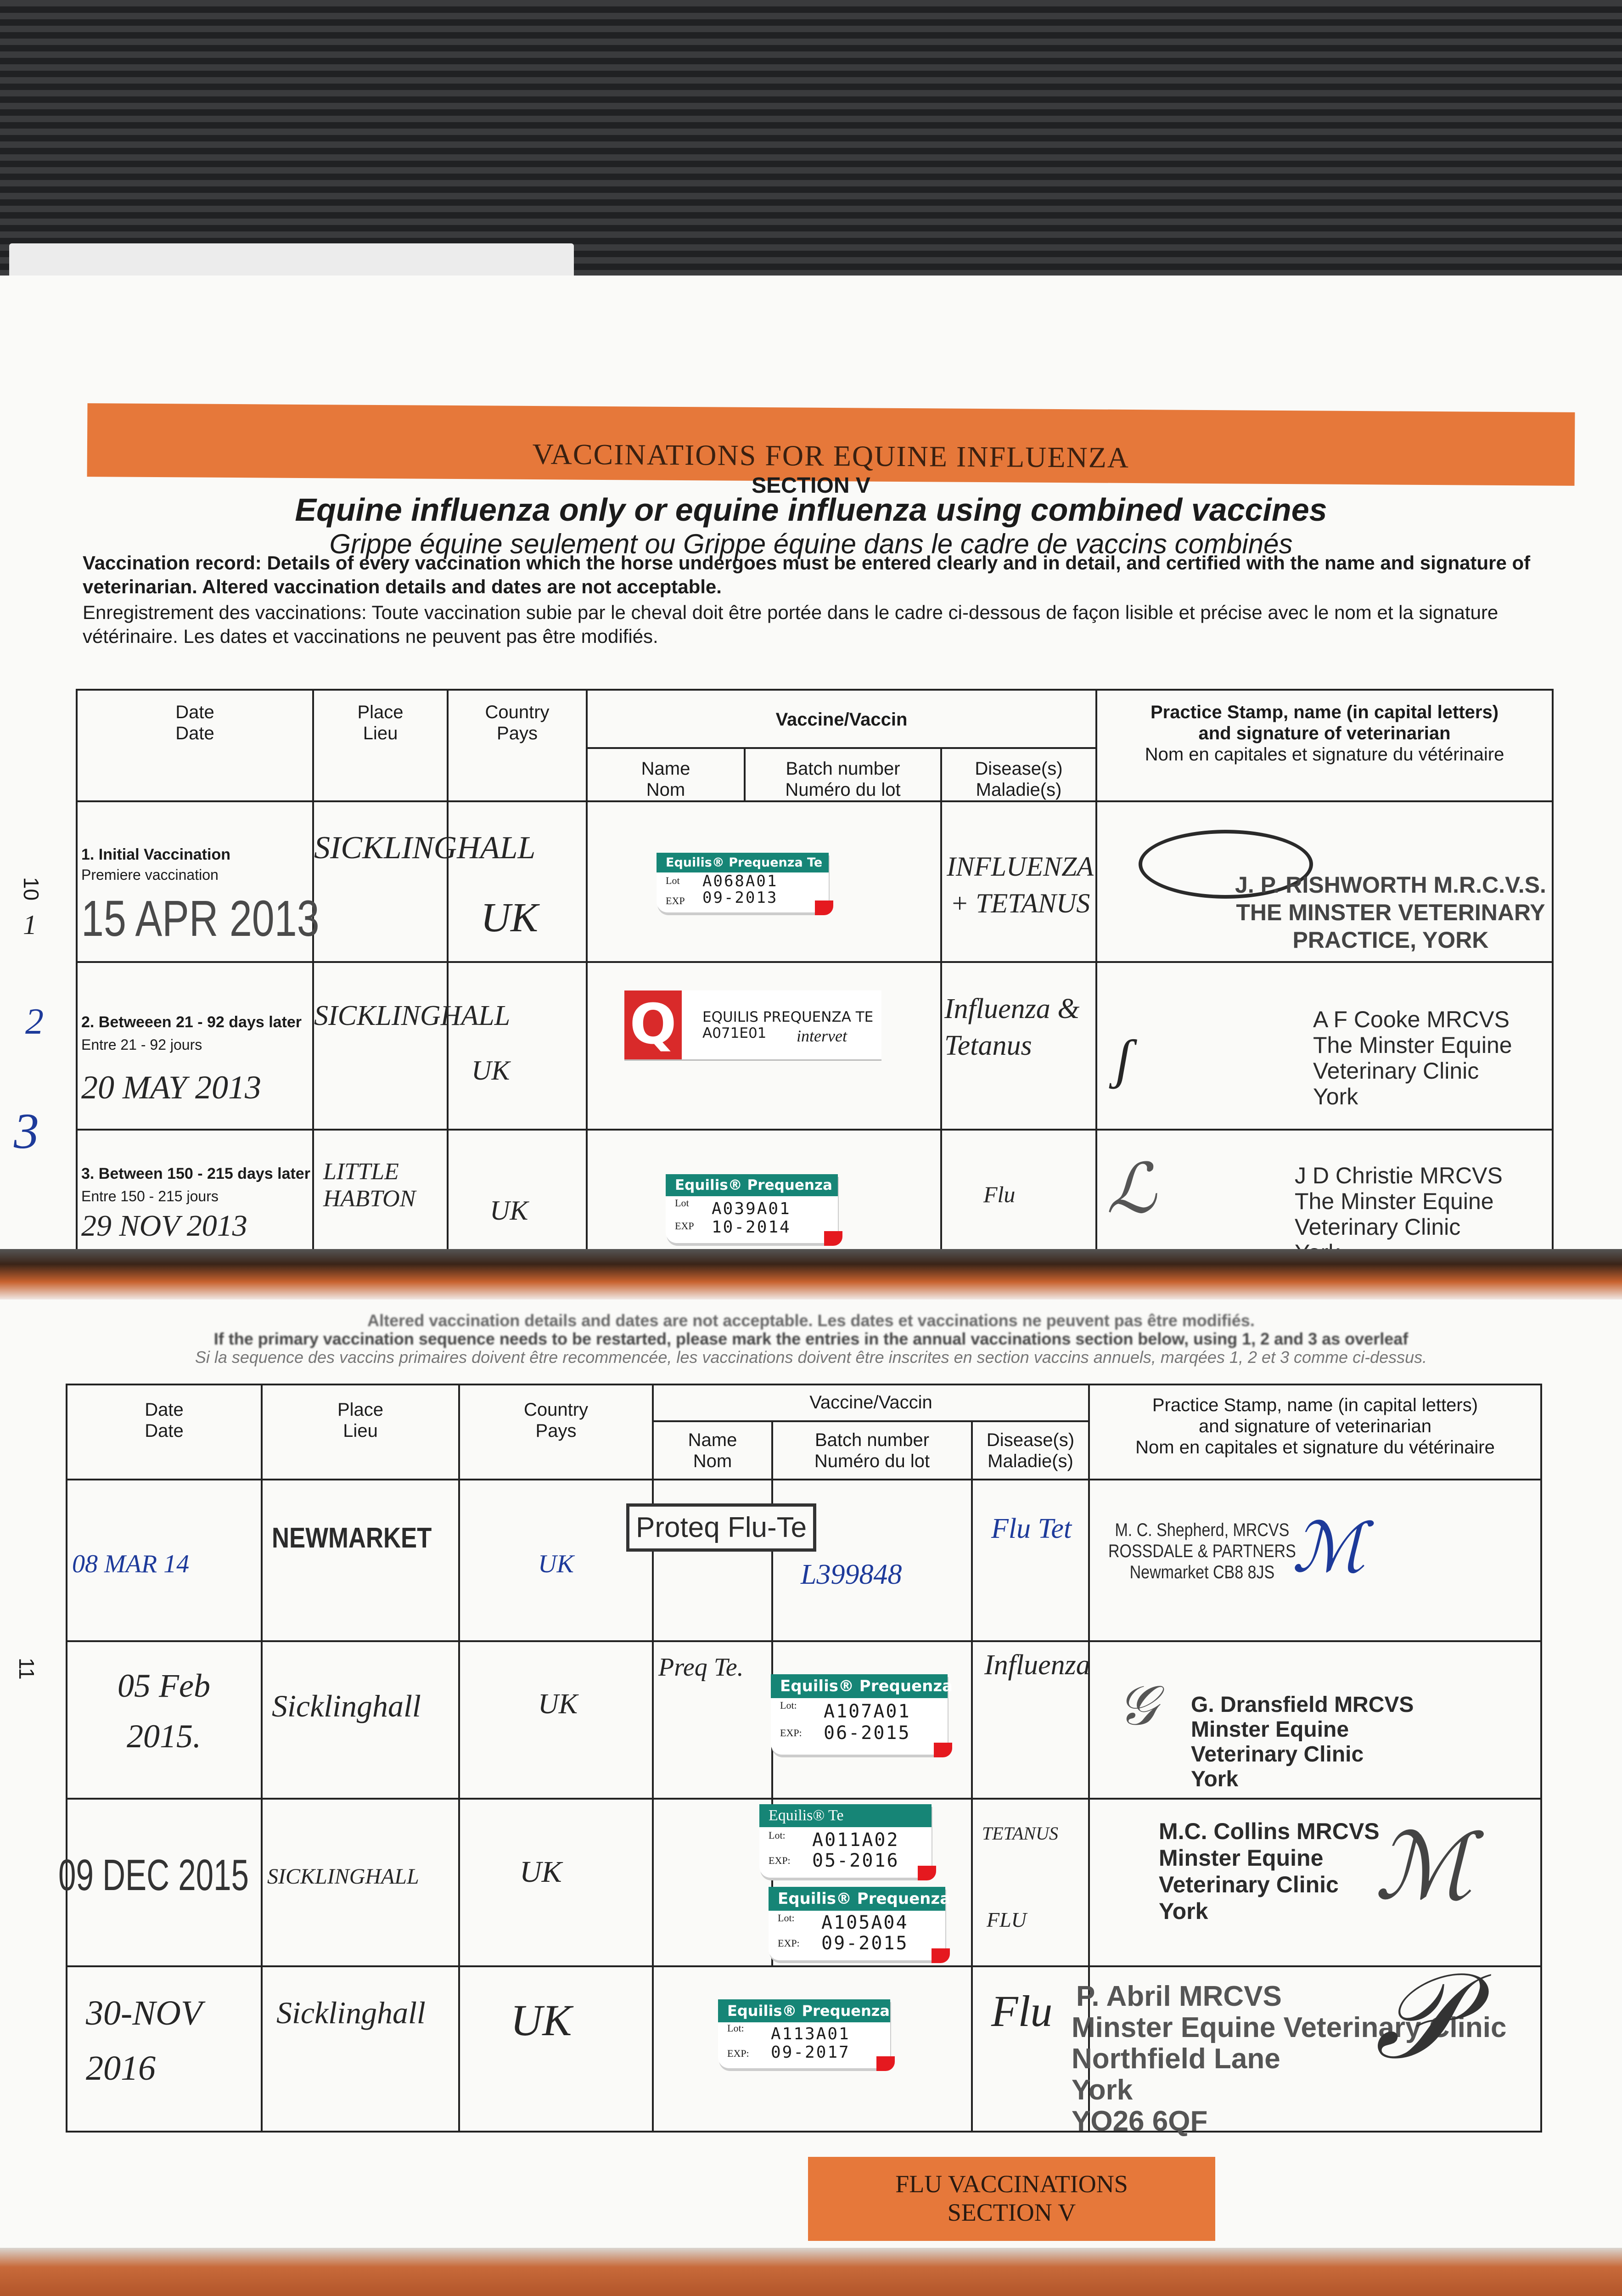 This screenshot has height=2296, width=1622. Describe the element at coordinates (381, 1198) in the screenshot. I see `place-cell: LITTLE HABTON` at that location.